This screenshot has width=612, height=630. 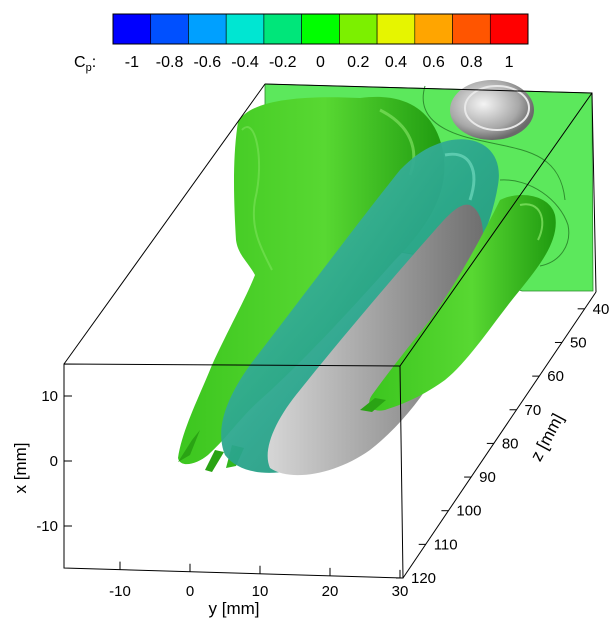 What do you see at coordinates (132, 62) in the screenshot?
I see `colorbar-tick-label: -1` at bounding box center [132, 62].